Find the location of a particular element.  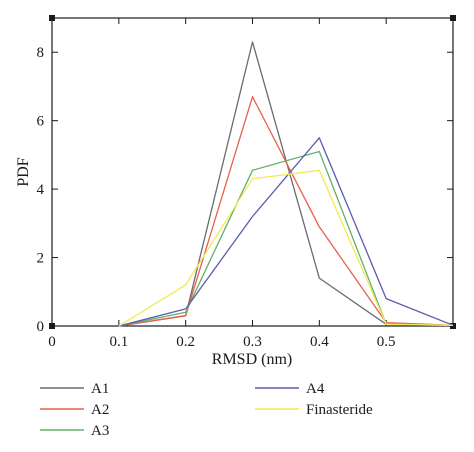

legend-item-a2: A2 is located at coordinates (74, 410).